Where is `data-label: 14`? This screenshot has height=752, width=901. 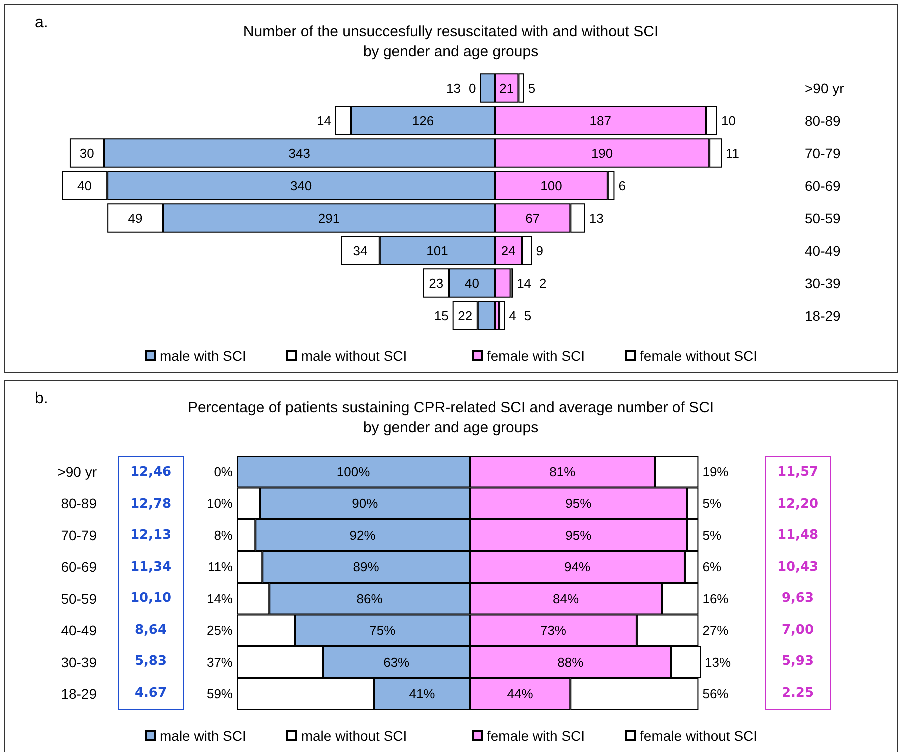
data-label: 14 is located at coordinates (524, 283).